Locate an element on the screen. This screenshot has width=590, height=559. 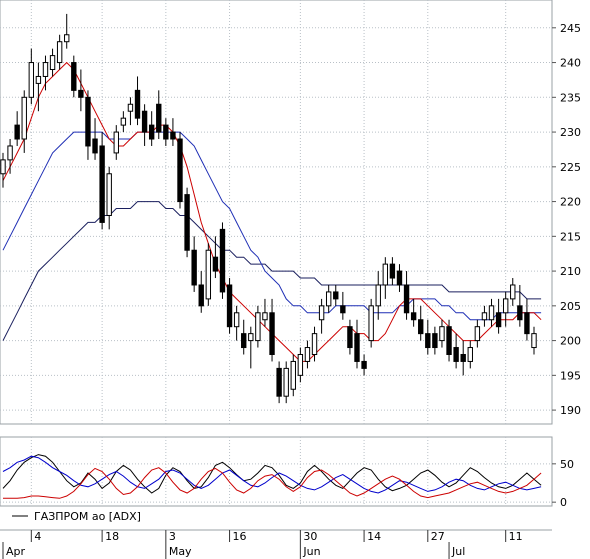
price-tick-label: 230 is located at coordinates (570, 132).